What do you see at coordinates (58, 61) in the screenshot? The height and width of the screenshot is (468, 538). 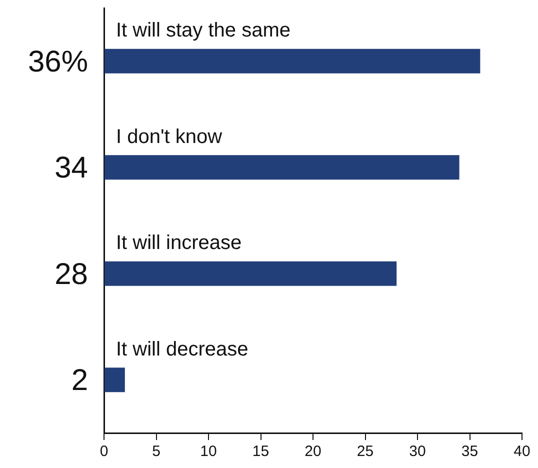 I see `data-label: 36%` at bounding box center [58, 61].